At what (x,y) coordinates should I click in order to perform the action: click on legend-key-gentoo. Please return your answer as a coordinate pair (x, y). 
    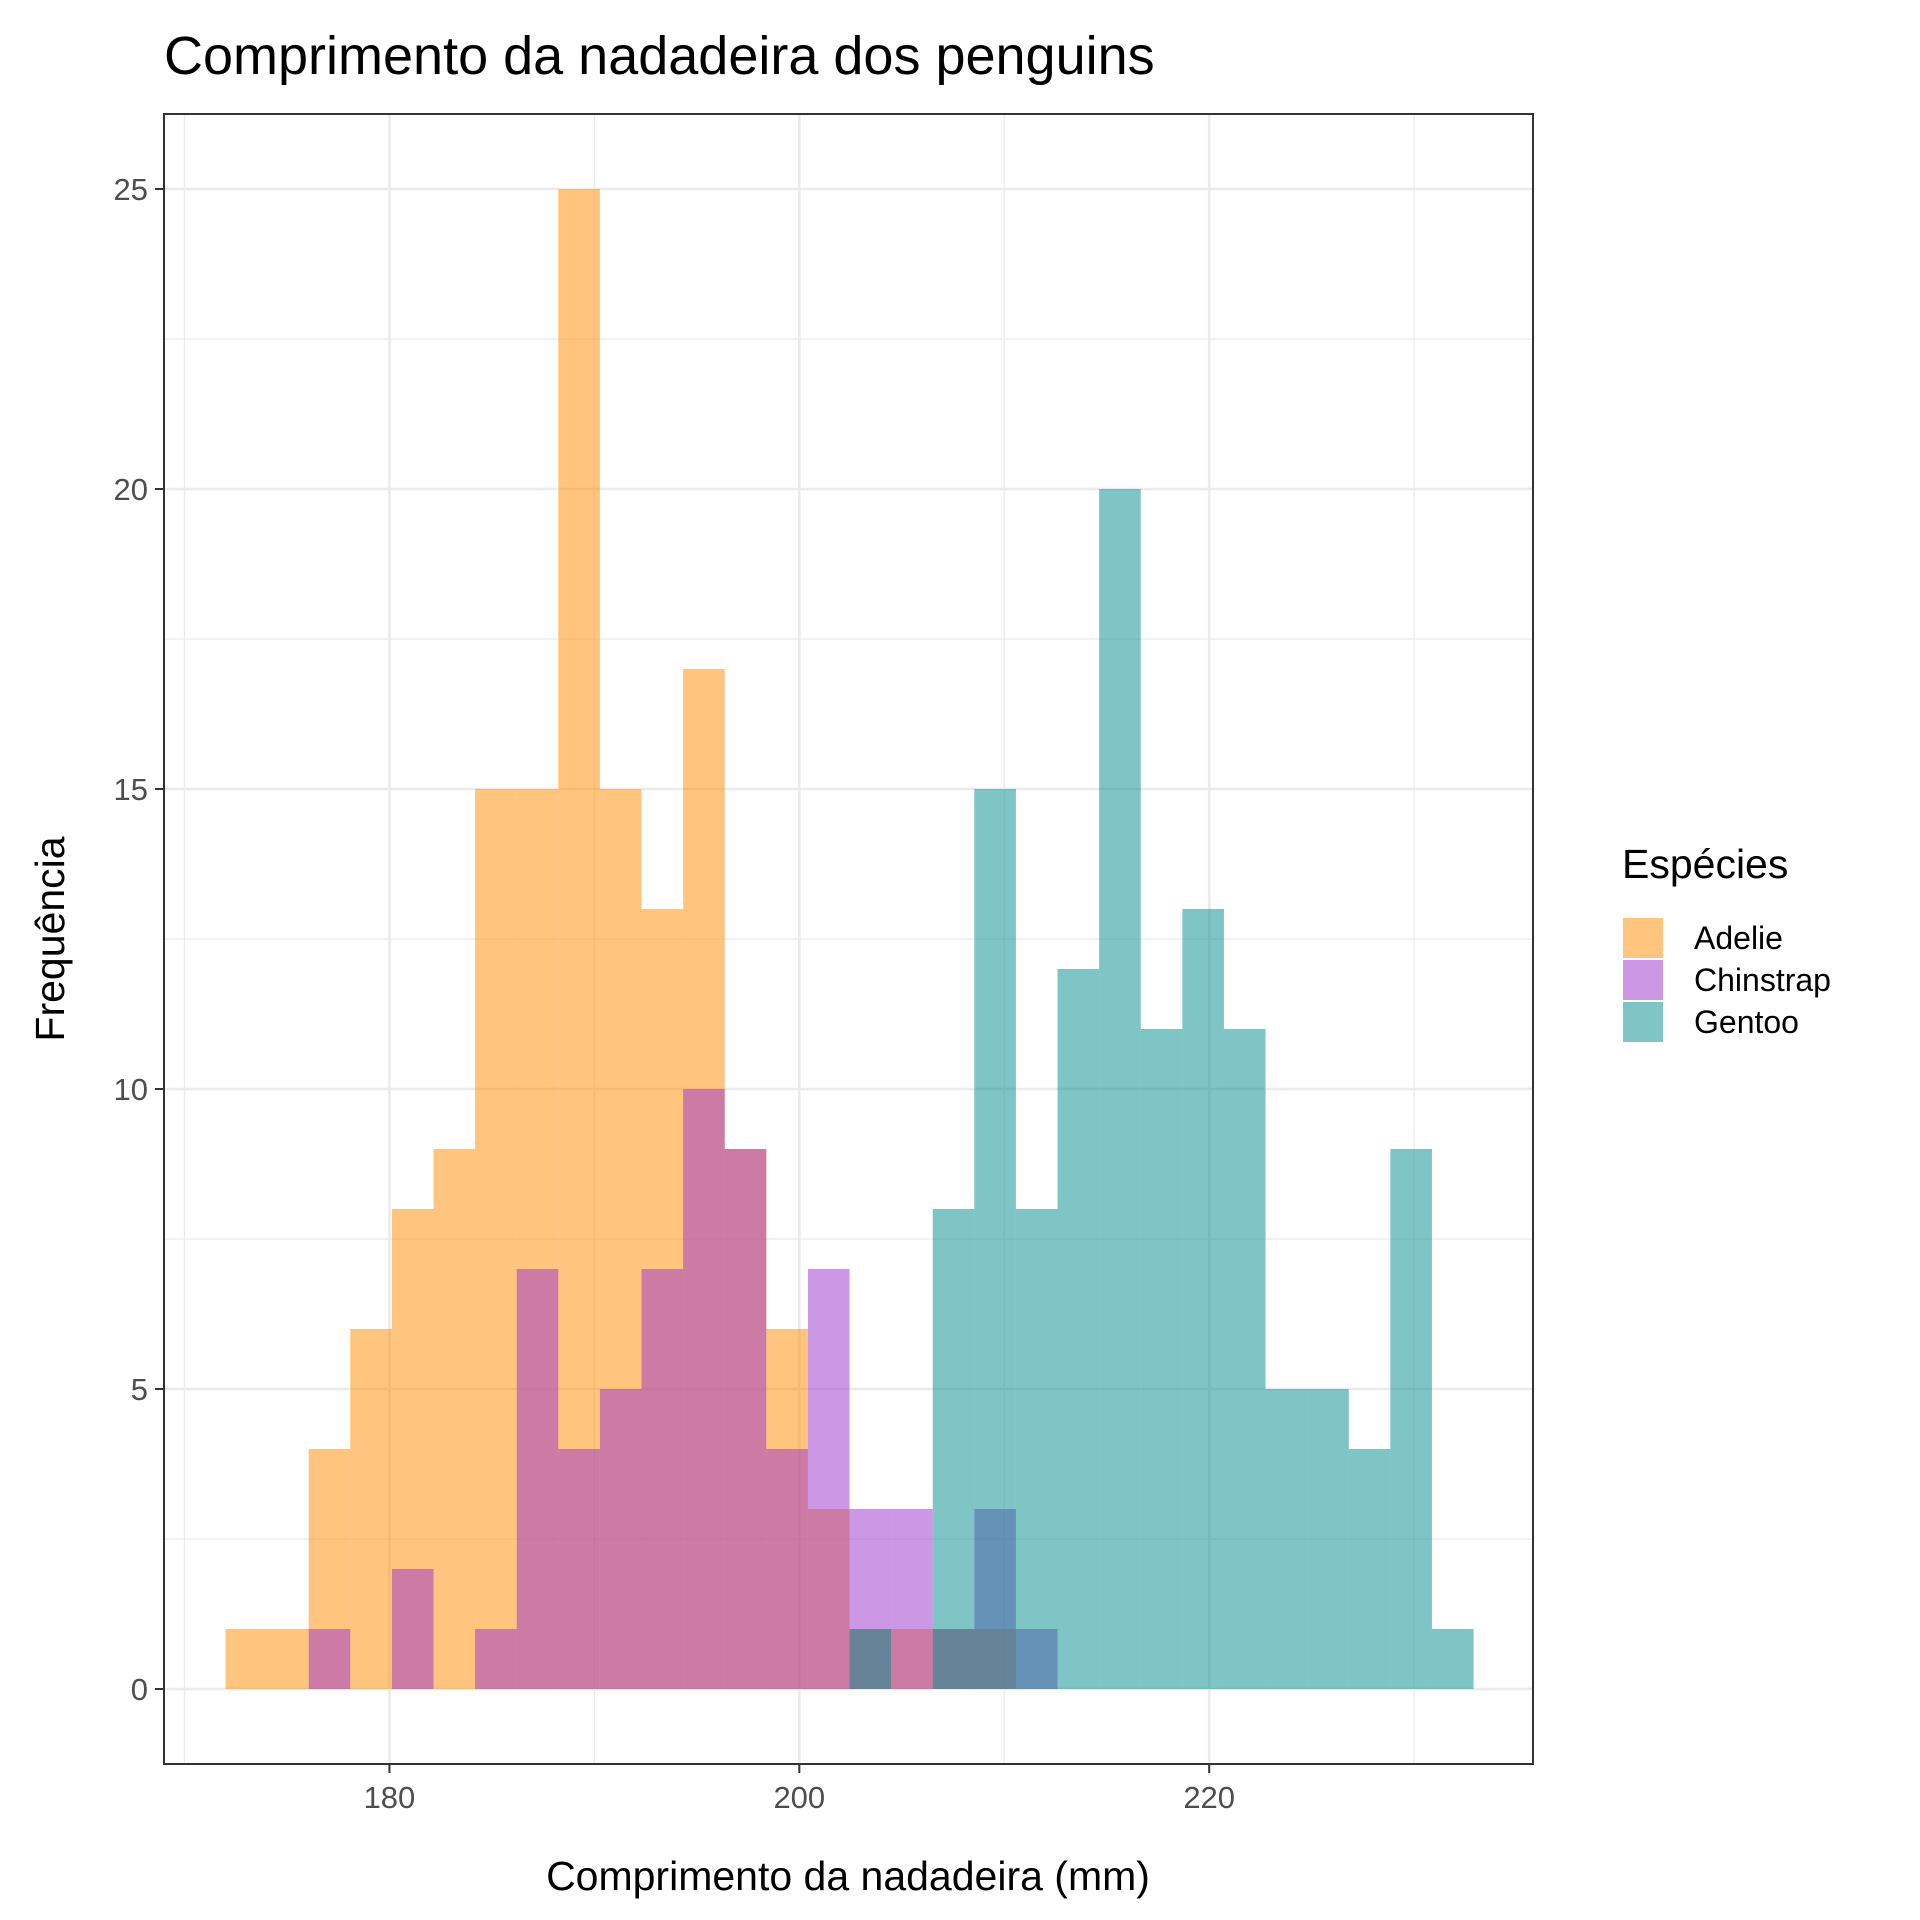
    Looking at the image, I should click on (1643, 1022).